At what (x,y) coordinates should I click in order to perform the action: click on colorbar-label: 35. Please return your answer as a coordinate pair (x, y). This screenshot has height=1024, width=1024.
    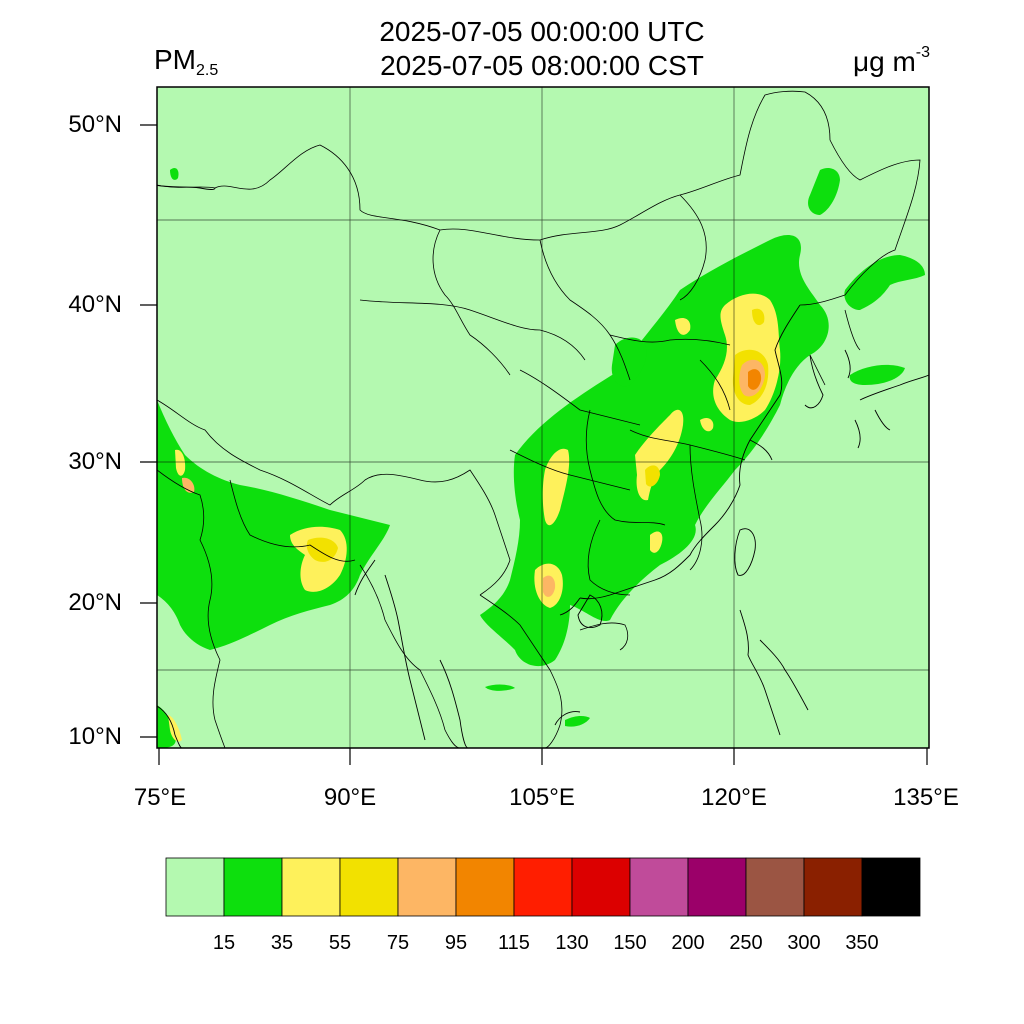
    Looking at the image, I should click on (282, 943).